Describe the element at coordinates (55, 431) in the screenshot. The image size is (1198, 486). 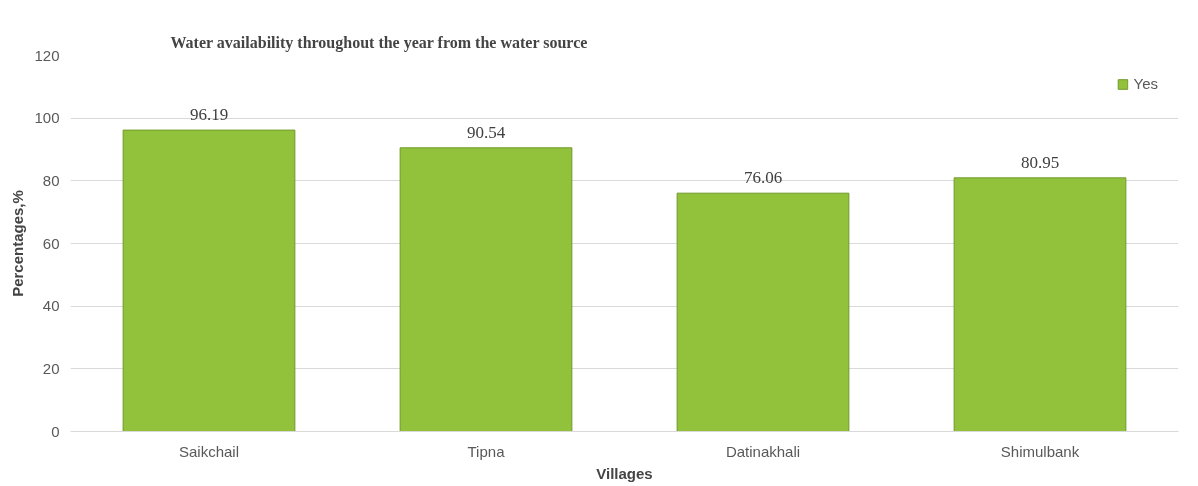
I see `y-tick-label: 0` at that location.